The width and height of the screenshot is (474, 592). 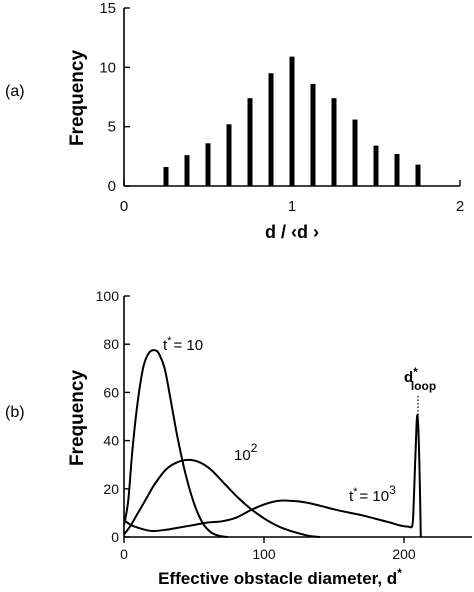 I want to click on panel-b-x-tick-label: 100, so click(x=264, y=554).